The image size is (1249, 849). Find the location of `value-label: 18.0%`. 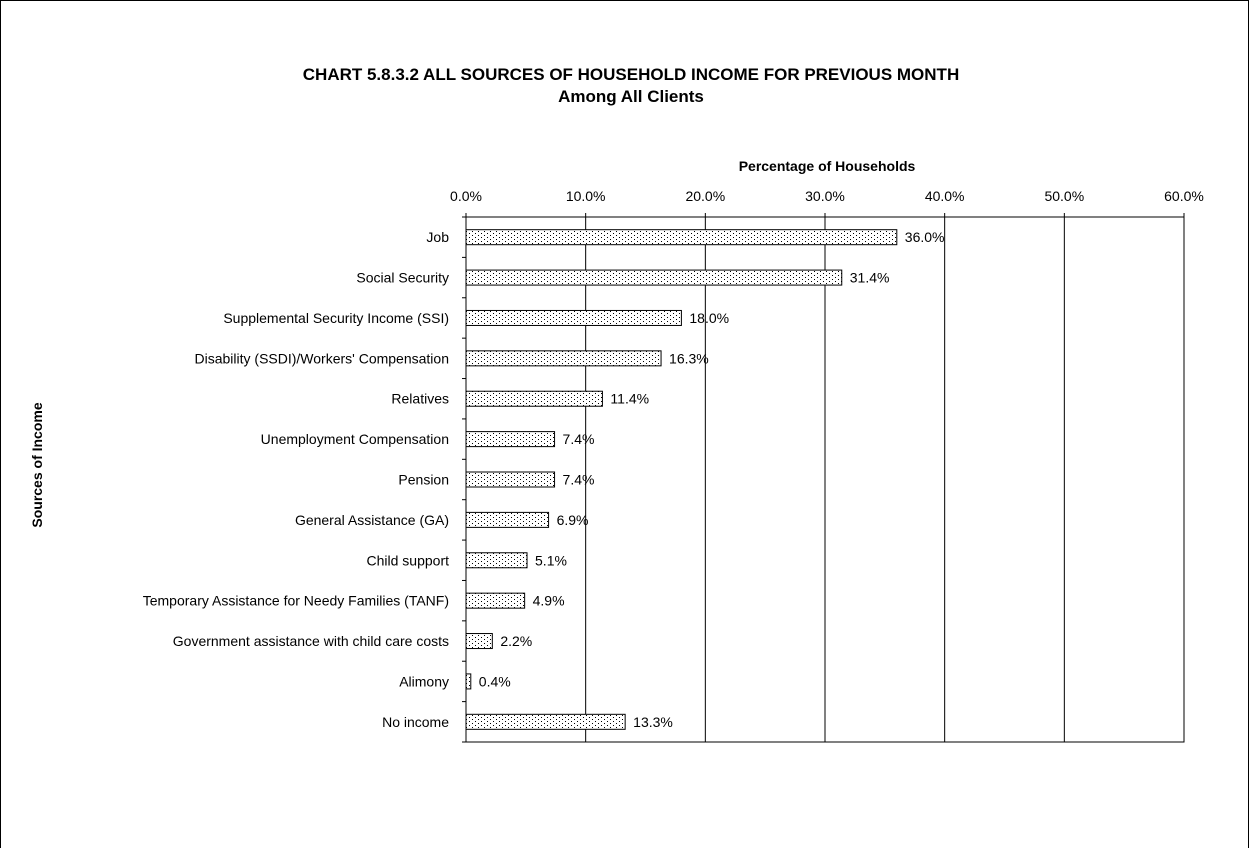

value-label: 18.0% is located at coordinates (709, 318).